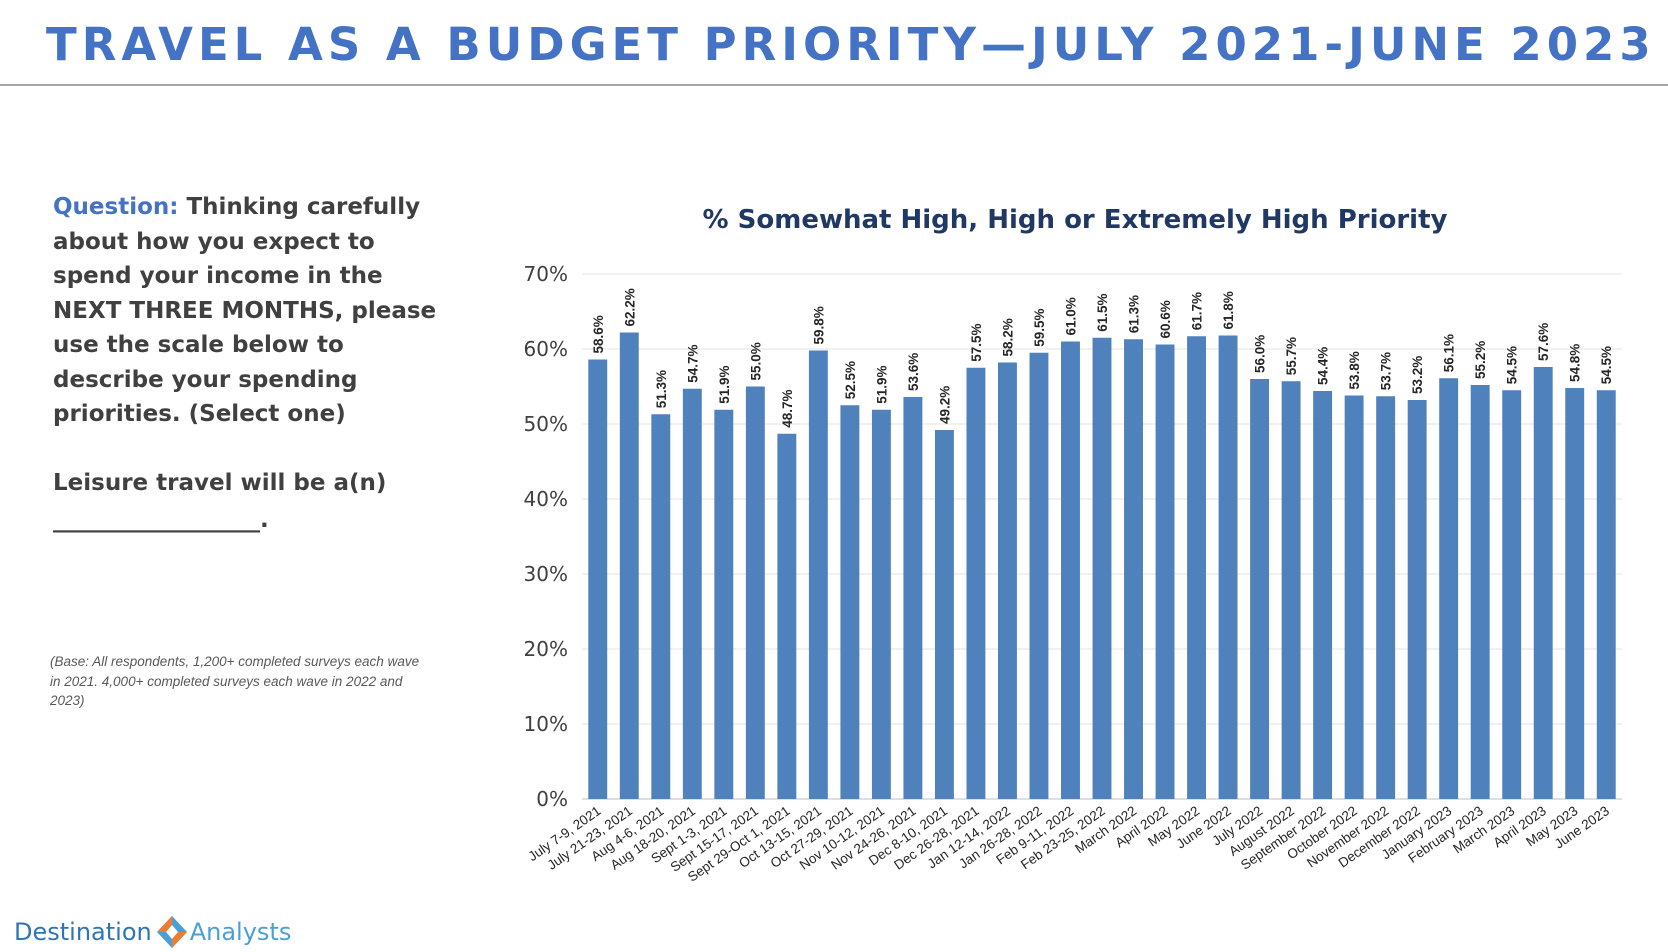  I want to click on data-label: 59.8%, so click(818, 325).